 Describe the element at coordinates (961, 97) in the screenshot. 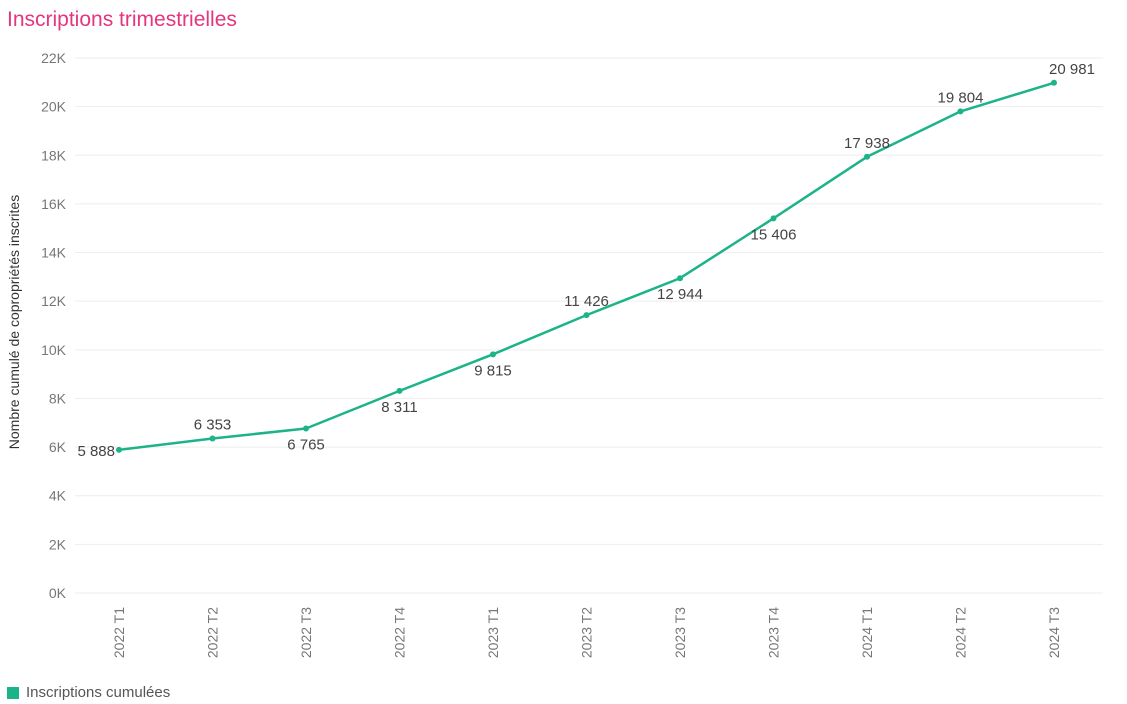

I see `data-label: 19 804` at that location.